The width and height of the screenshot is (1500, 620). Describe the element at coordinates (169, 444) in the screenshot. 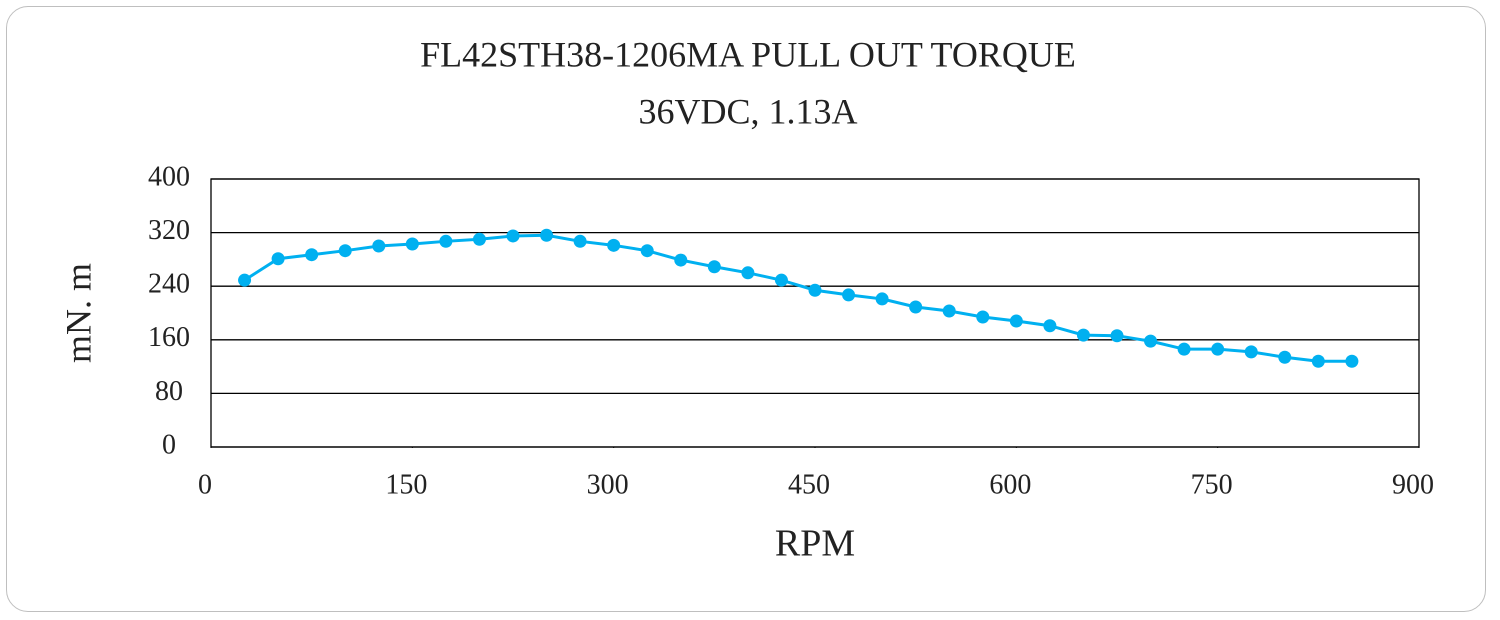

I see `y-tick-label: 0` at that location.